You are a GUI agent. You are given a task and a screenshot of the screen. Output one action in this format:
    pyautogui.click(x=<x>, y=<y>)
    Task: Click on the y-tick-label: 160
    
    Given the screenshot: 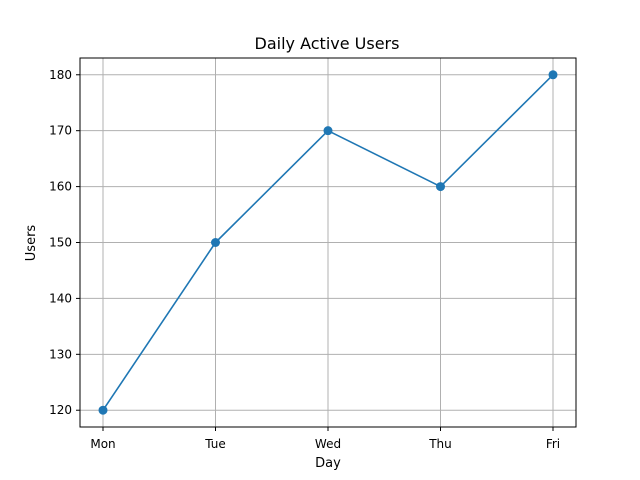 What is the action you would take?
    pyautogui.click(x=60, y=187)
    